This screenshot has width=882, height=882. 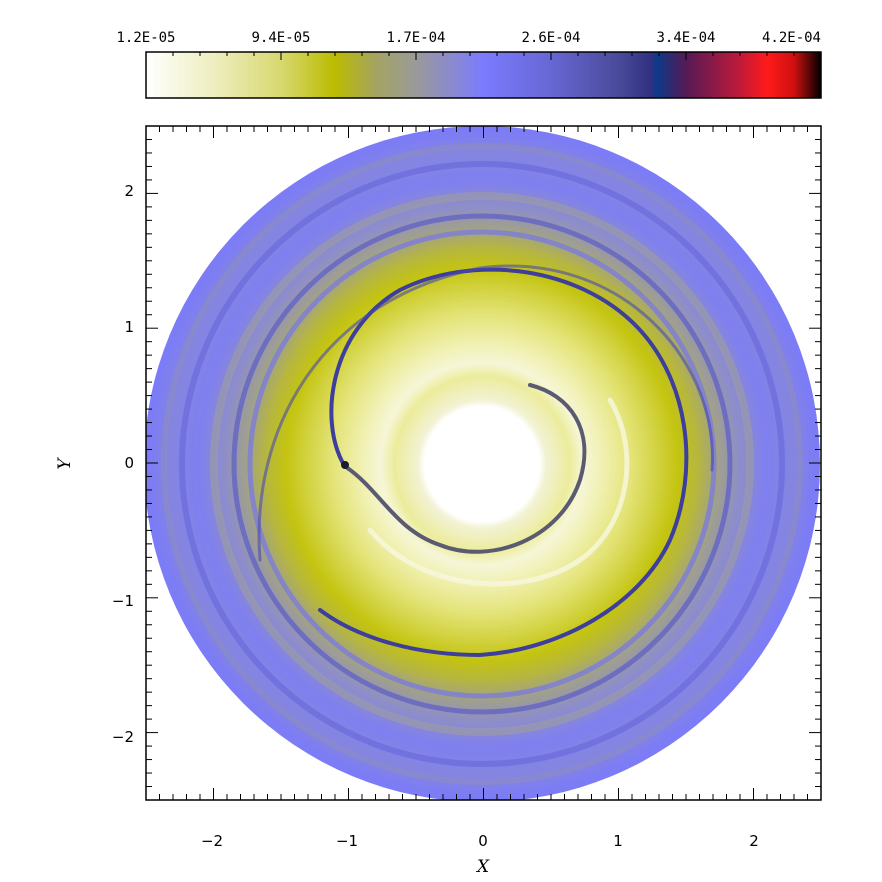 What do you see at coordinates (212, 841) in the screenshot?
I see `x-tick-label-neg2: −2` at bounding box center [212, 841].